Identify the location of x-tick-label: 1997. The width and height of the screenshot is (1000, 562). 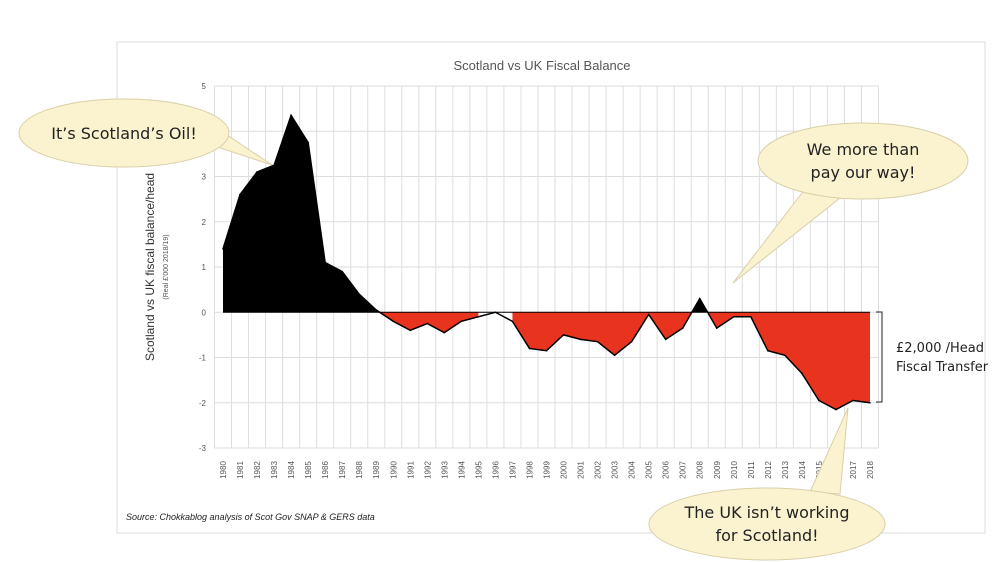
(512, 470).